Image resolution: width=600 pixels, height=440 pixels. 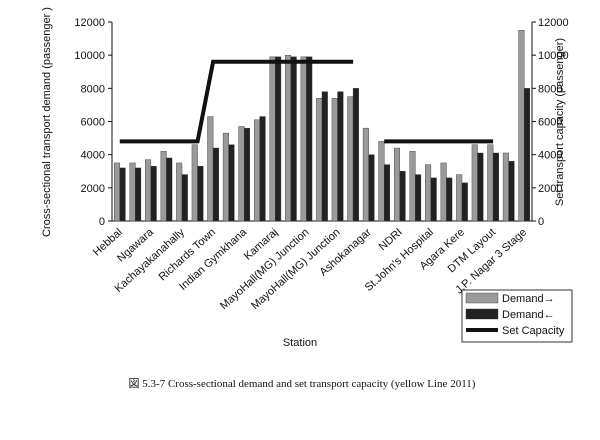 What do you see at coordinates (300, 343) in the screenshot?
I see `x-axis-label: Station` at bounding box center [300, 343].